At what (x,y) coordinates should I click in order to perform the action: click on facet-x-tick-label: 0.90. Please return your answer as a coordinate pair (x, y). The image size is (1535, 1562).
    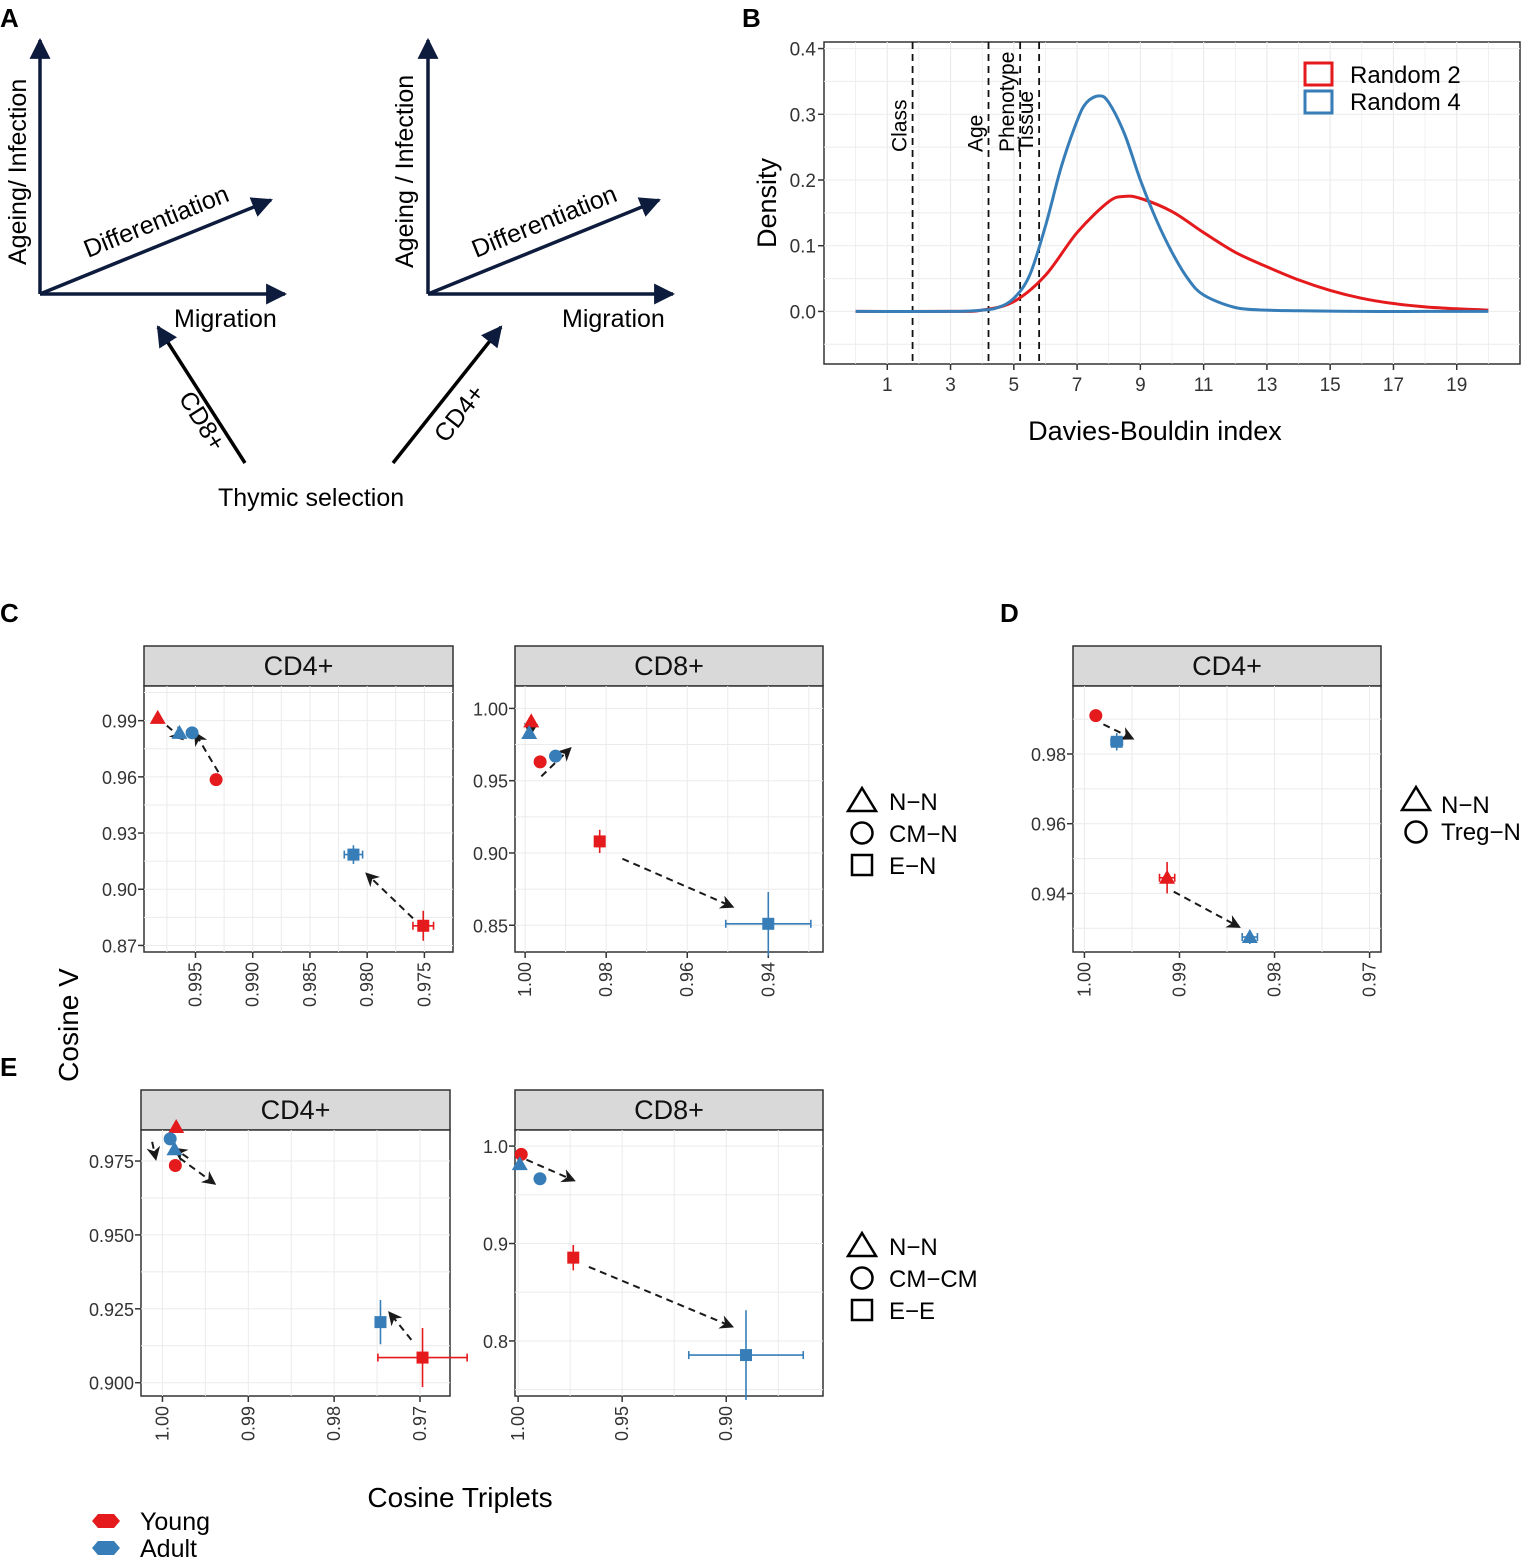
    Looking at the image, I should click on (726, 1423).